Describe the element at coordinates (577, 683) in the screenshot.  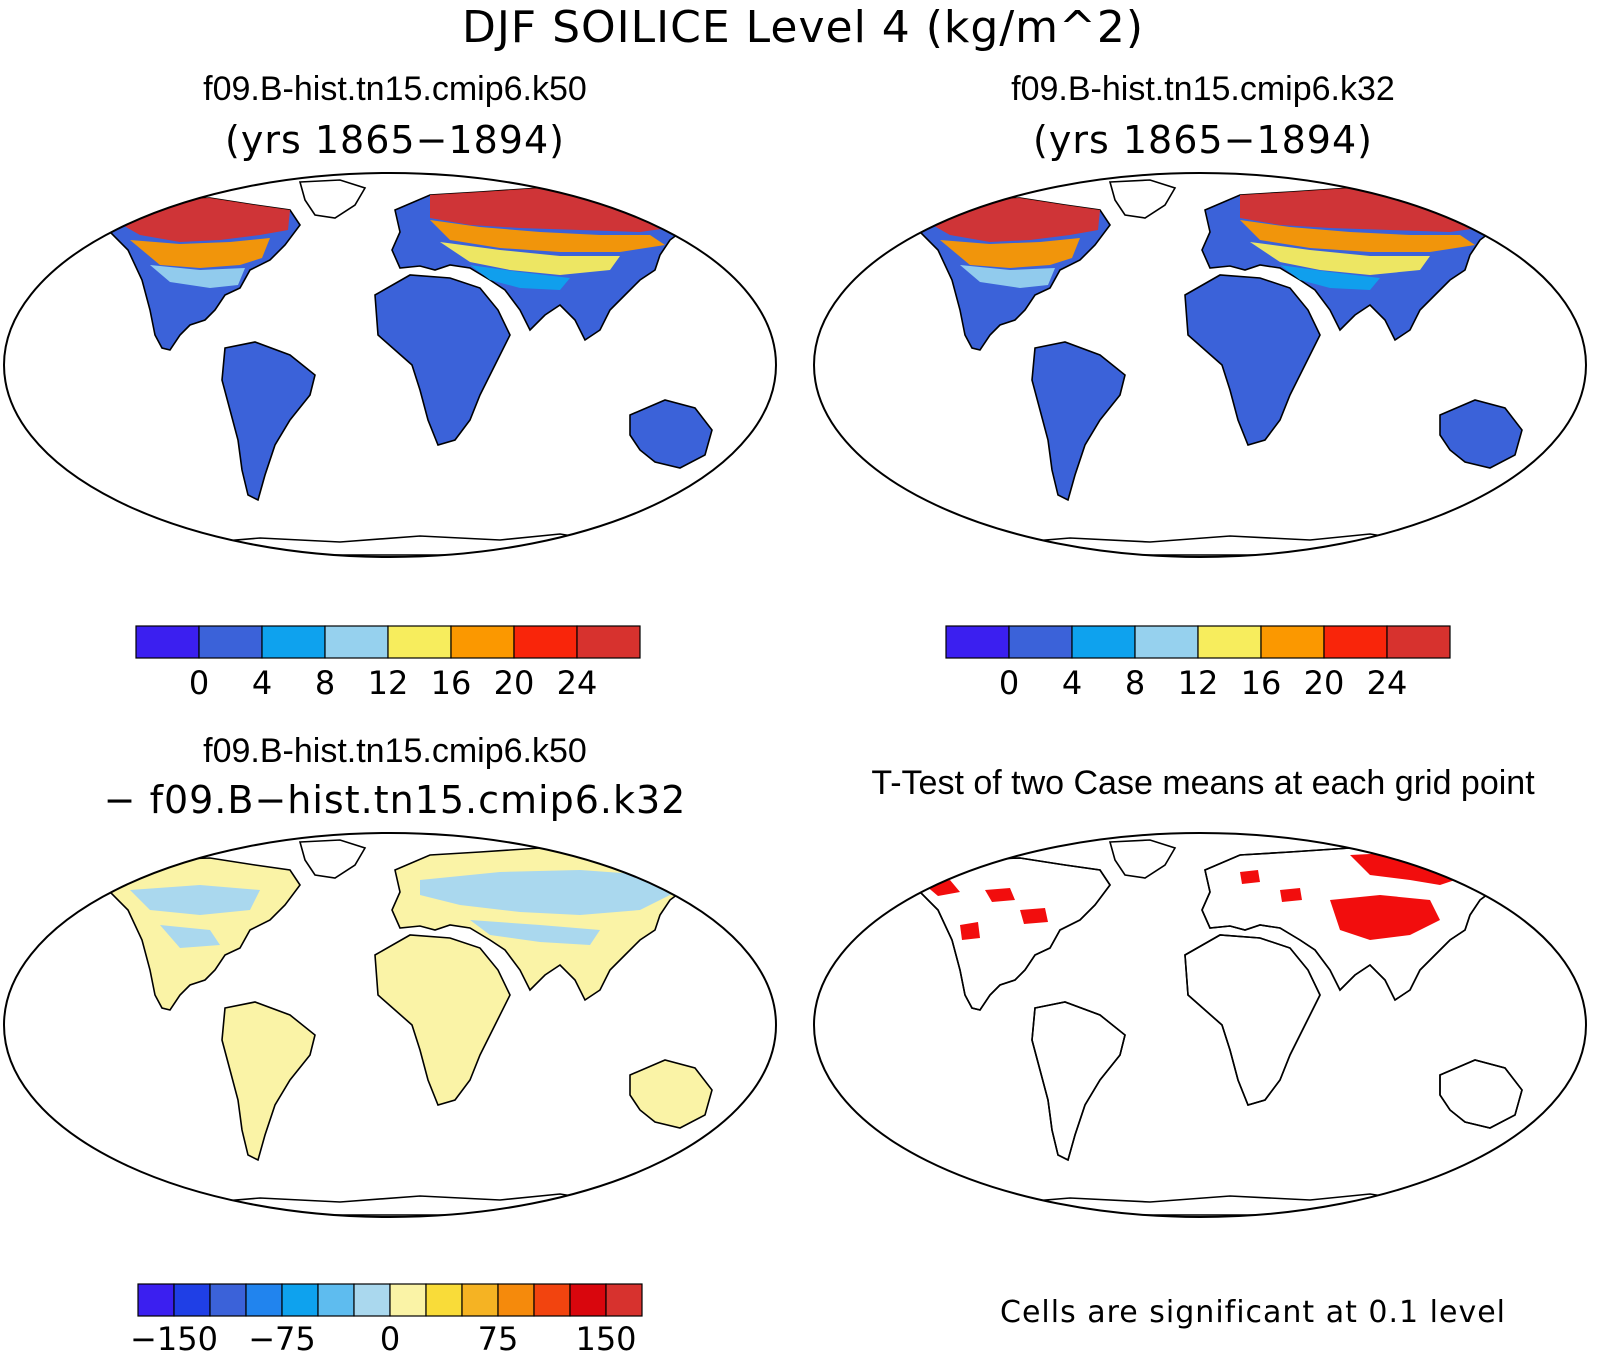
I see `colorbar-tick-label: 24` at that location.